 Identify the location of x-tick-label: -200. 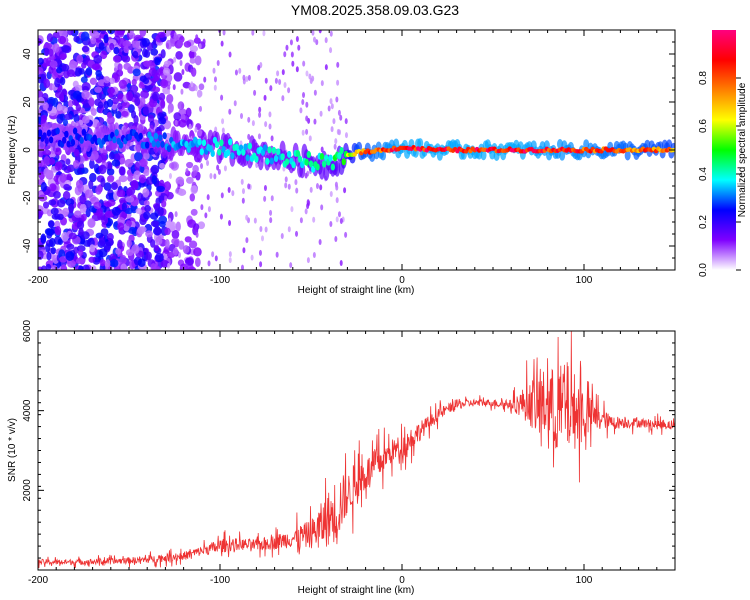
(38, 280).